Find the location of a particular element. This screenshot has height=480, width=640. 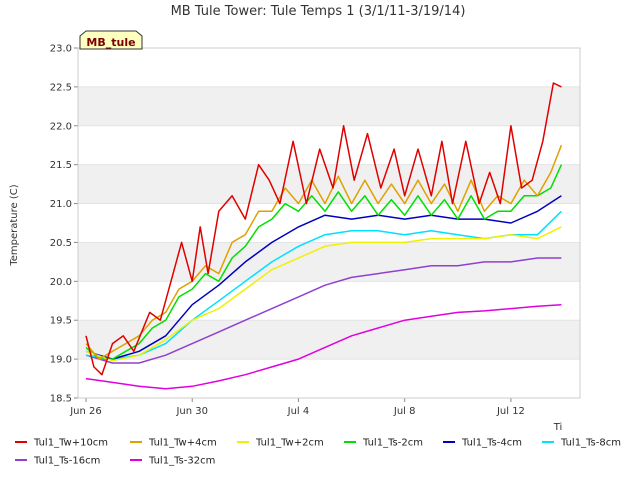

legend-entry-label: Tul1_Tw+4cm is located at coordinates (182, 443).